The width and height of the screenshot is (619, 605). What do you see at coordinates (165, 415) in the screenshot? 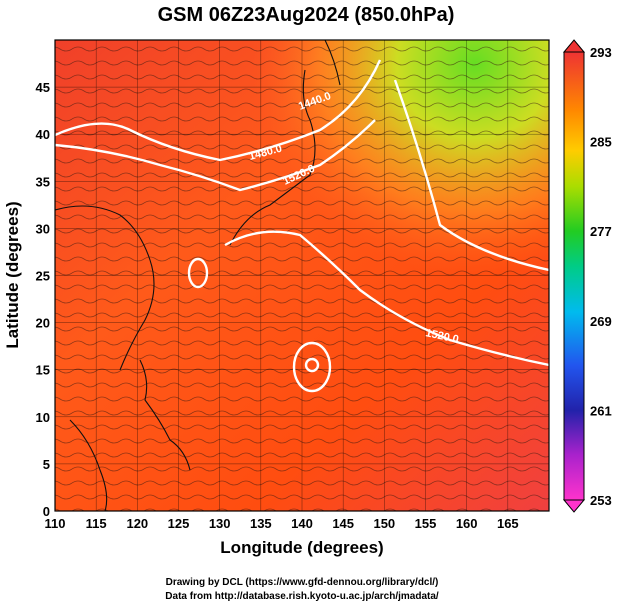
I see `philippines-coast` at bounding box center [165, 415].